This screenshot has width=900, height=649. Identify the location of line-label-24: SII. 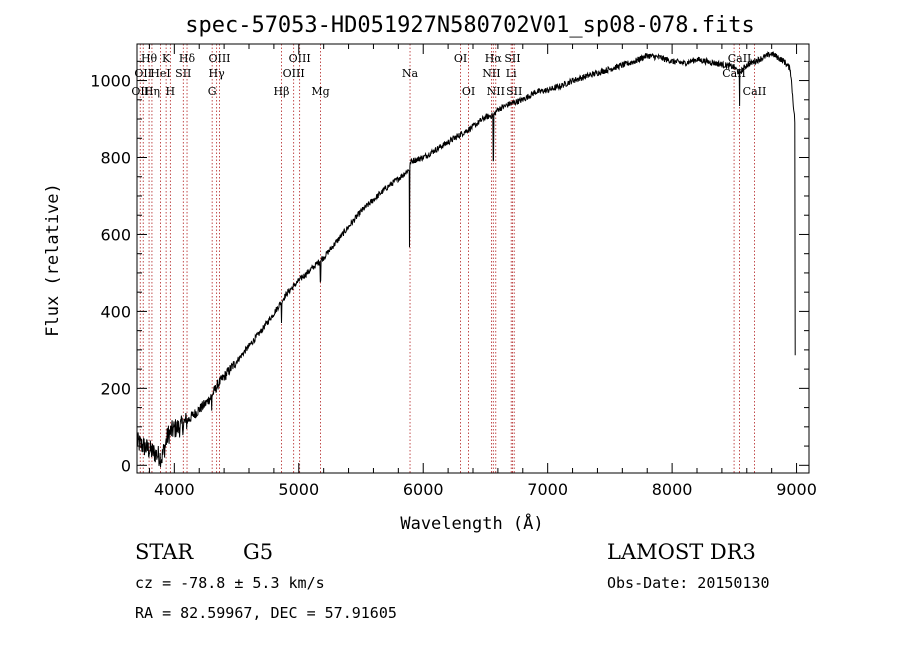
(514, 91).